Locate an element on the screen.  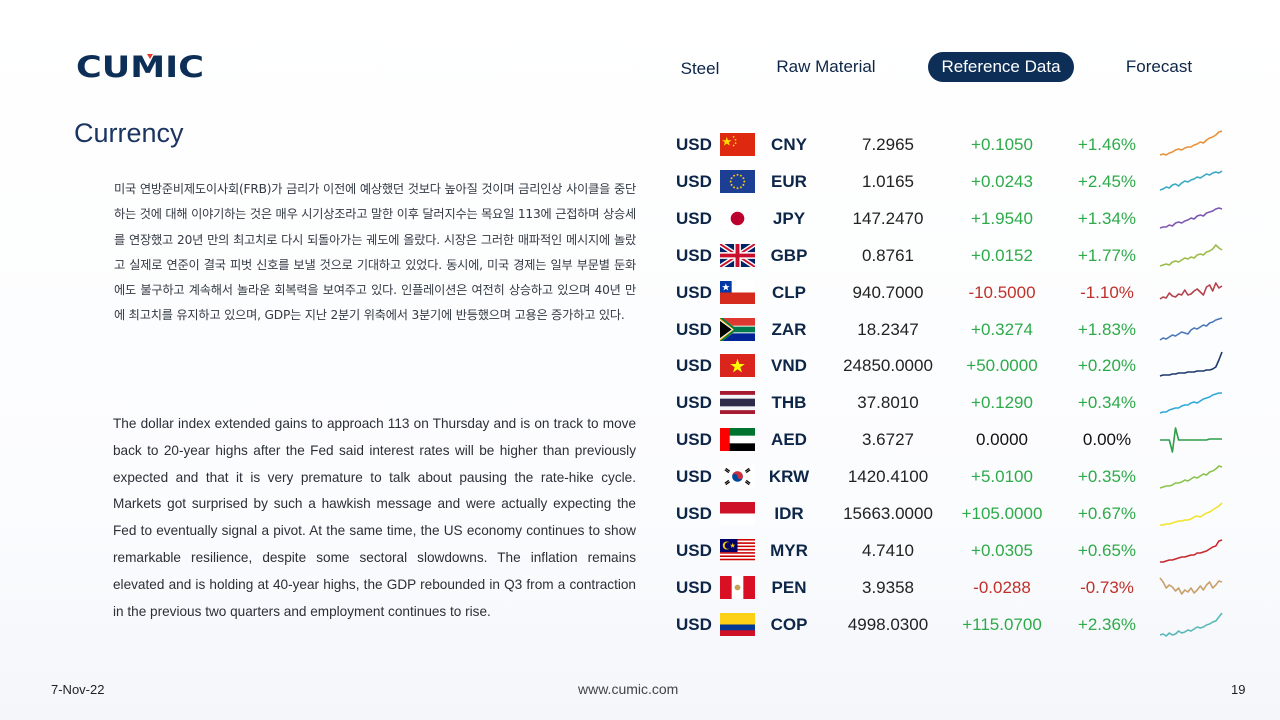
rate-change-percent: +1.77% is located at coordinates (1107, 255).